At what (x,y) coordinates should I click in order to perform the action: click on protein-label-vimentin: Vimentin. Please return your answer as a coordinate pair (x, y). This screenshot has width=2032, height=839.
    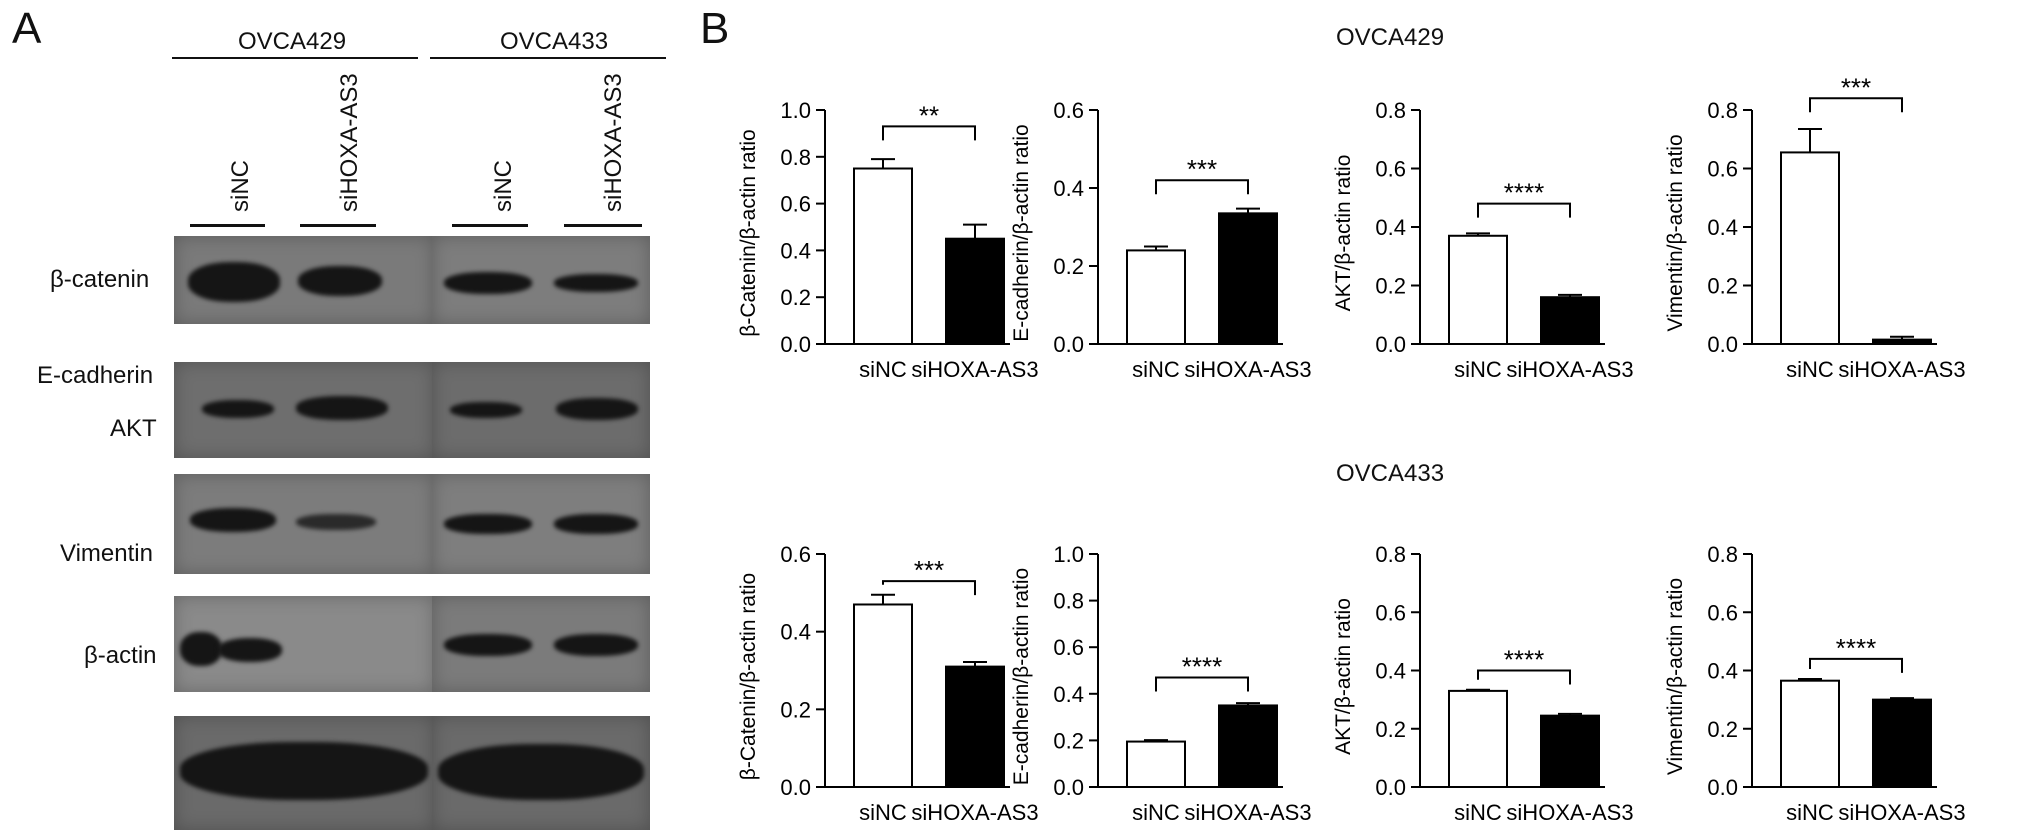
    Looking at the image, I should click on (106, 553).